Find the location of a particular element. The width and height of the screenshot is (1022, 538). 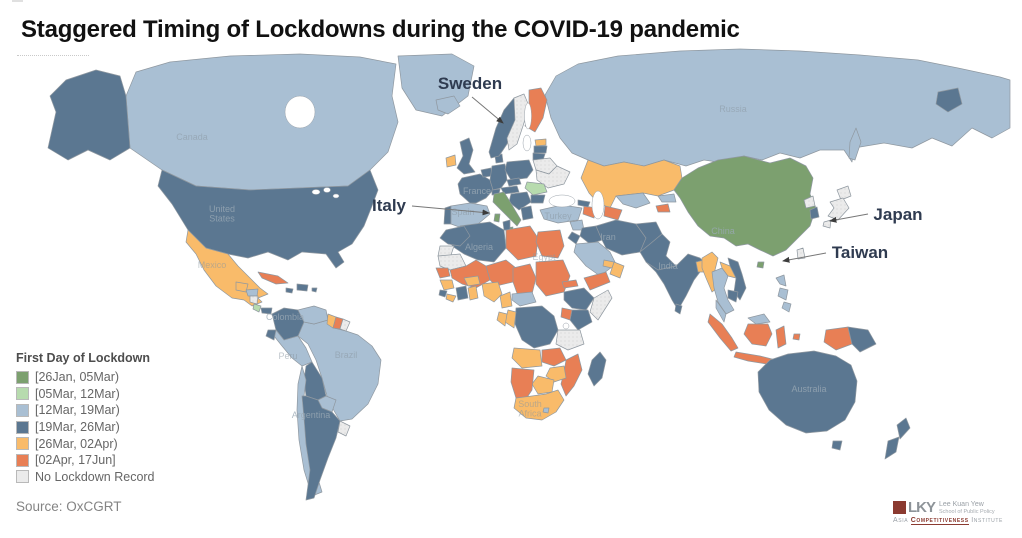

region-taiwan is located at coordinates (801, 253).